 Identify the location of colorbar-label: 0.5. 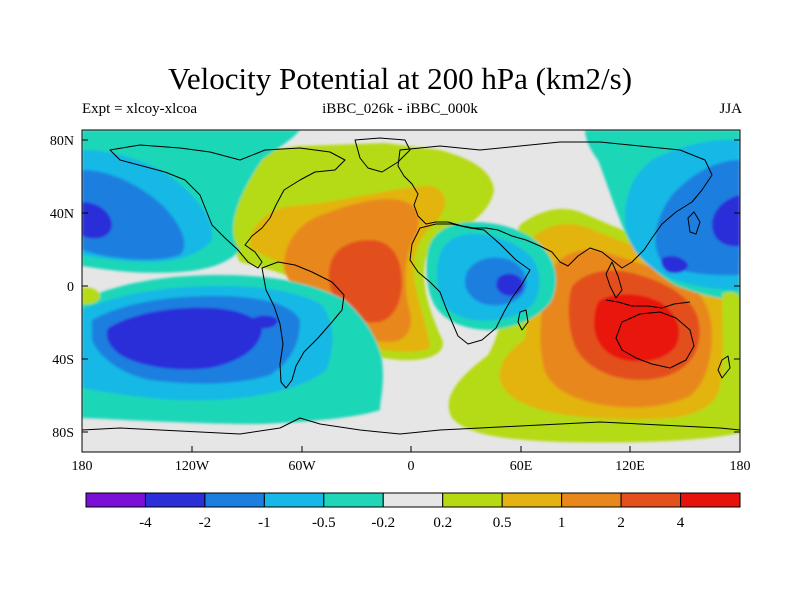
(502, 523).